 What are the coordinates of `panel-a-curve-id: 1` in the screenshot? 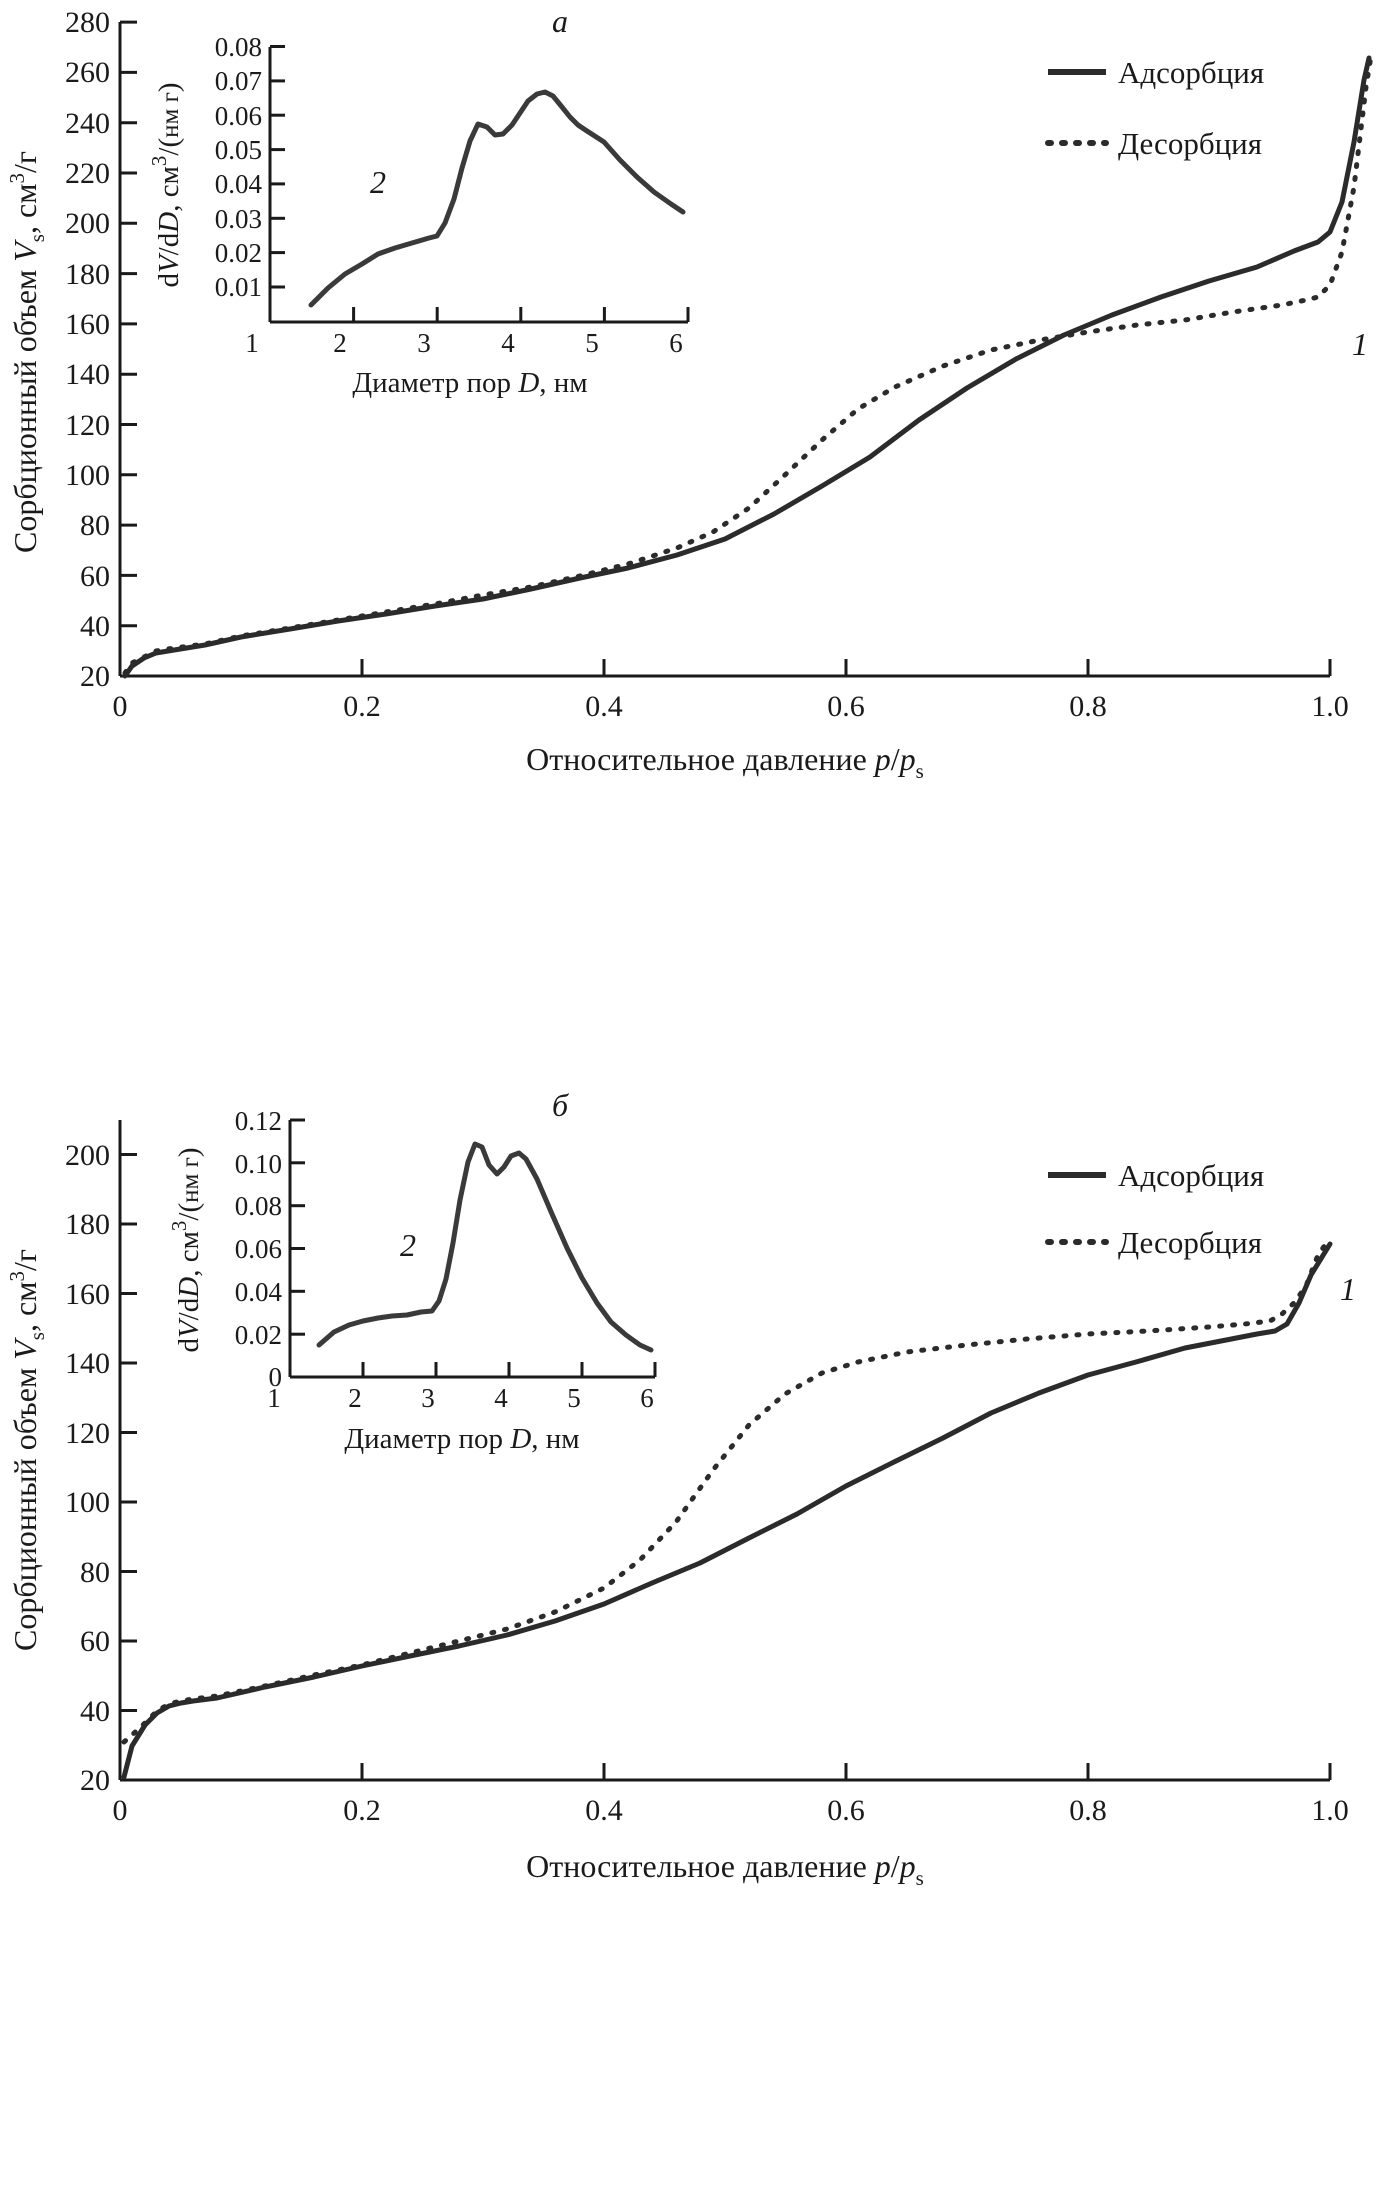 It's located at (1360, 344).